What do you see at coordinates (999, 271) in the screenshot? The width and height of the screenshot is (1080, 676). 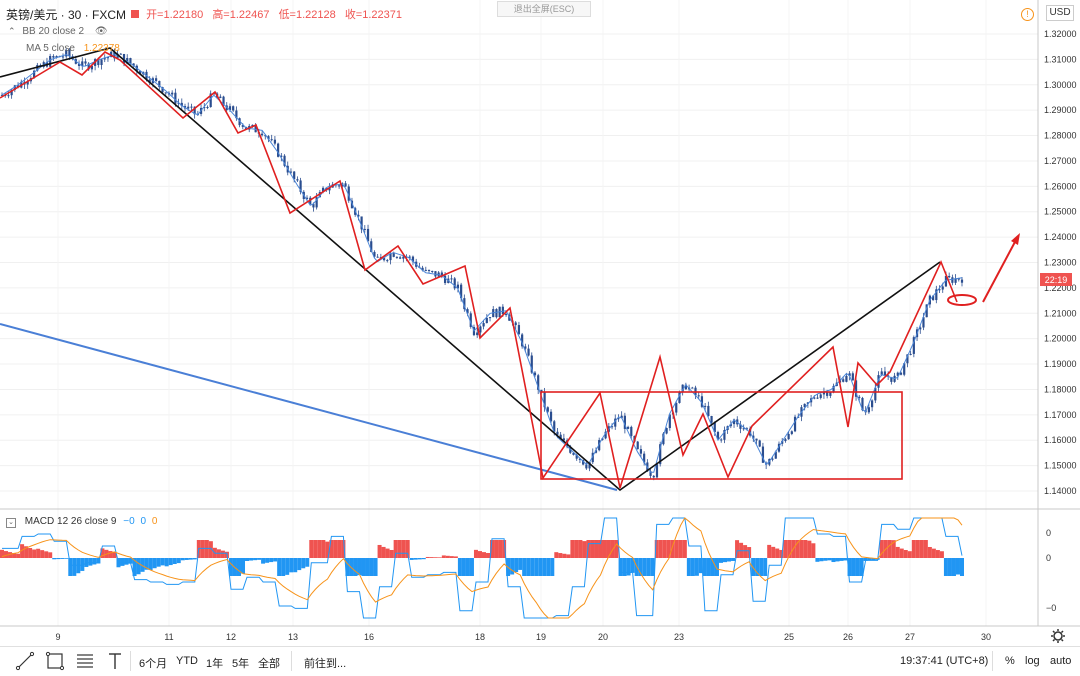 I see `target-arrow` at bounding box center [999, 271].